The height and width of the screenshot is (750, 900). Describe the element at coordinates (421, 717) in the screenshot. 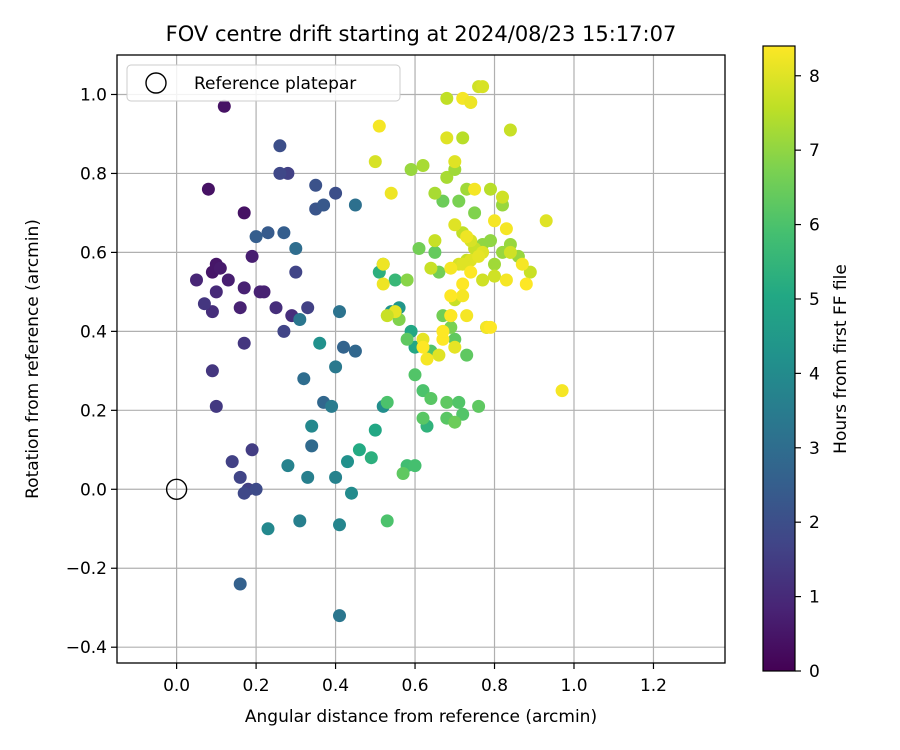

I see `x-axis-label: Angular distance from reference (arcmin)` at that location.